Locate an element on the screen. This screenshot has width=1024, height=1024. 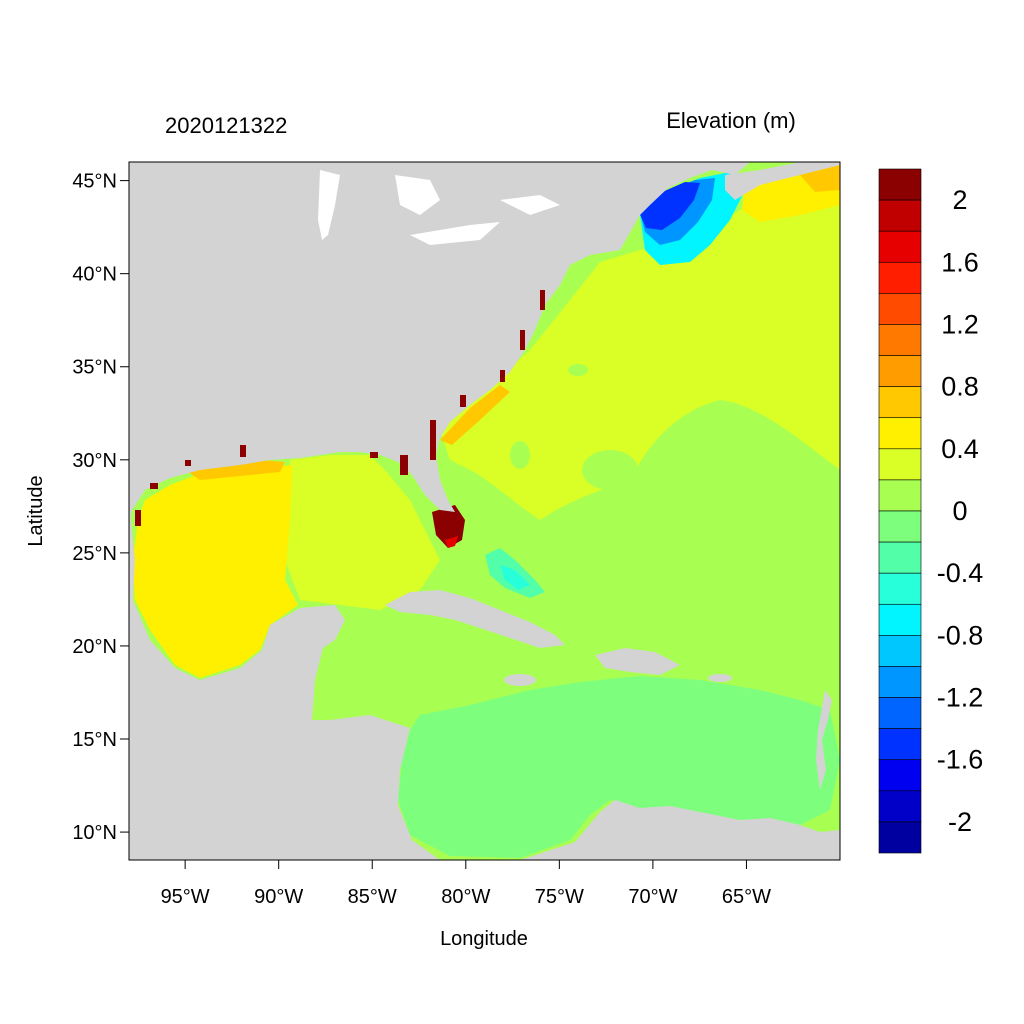
x-tick-label: 80°W is located at coordinates (465, 897).